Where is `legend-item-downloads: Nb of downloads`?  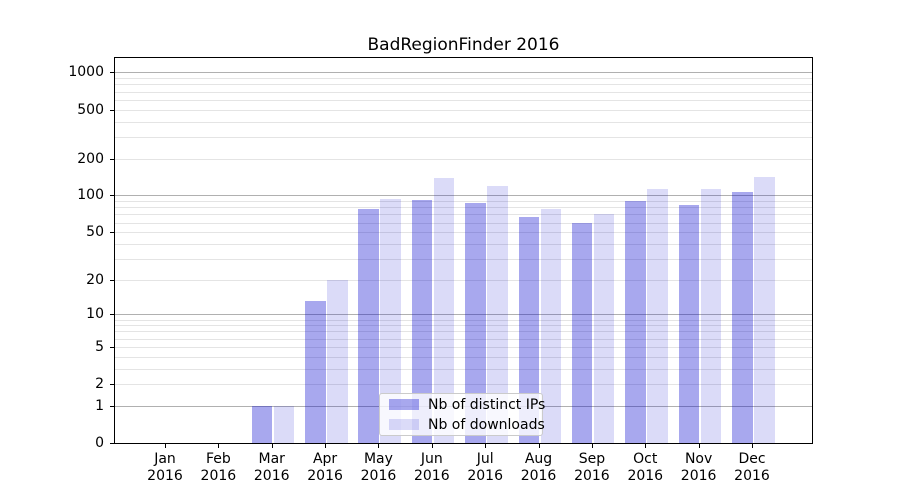
legend-item-downloads: Nb of downloads is located at coordinates (462, 425).